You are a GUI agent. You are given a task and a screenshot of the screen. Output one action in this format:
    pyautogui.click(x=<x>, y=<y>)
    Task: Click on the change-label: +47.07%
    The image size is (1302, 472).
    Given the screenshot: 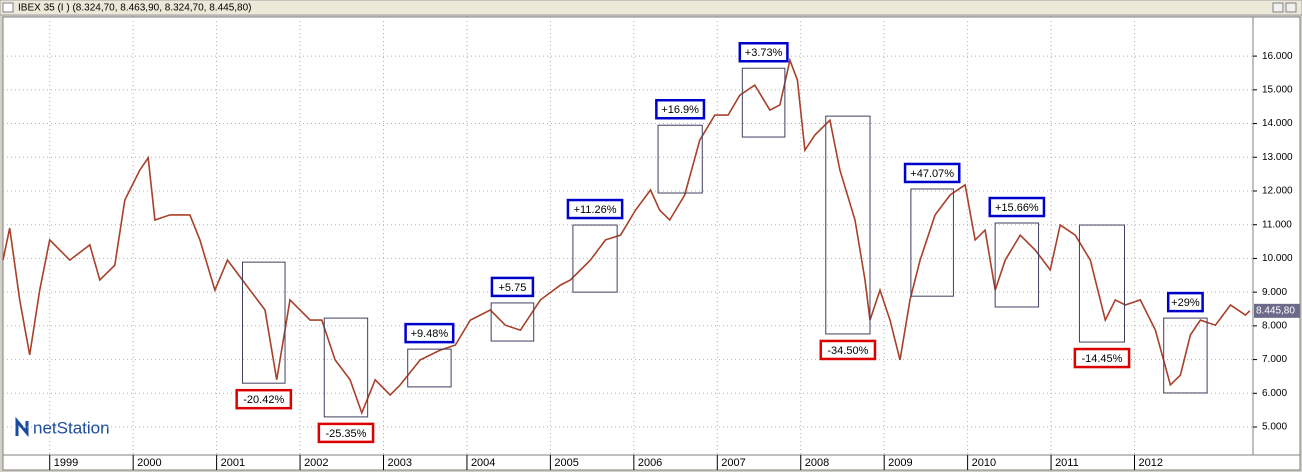 What is the action you would take?
    pyautogui.click(x=932, y=173)
    